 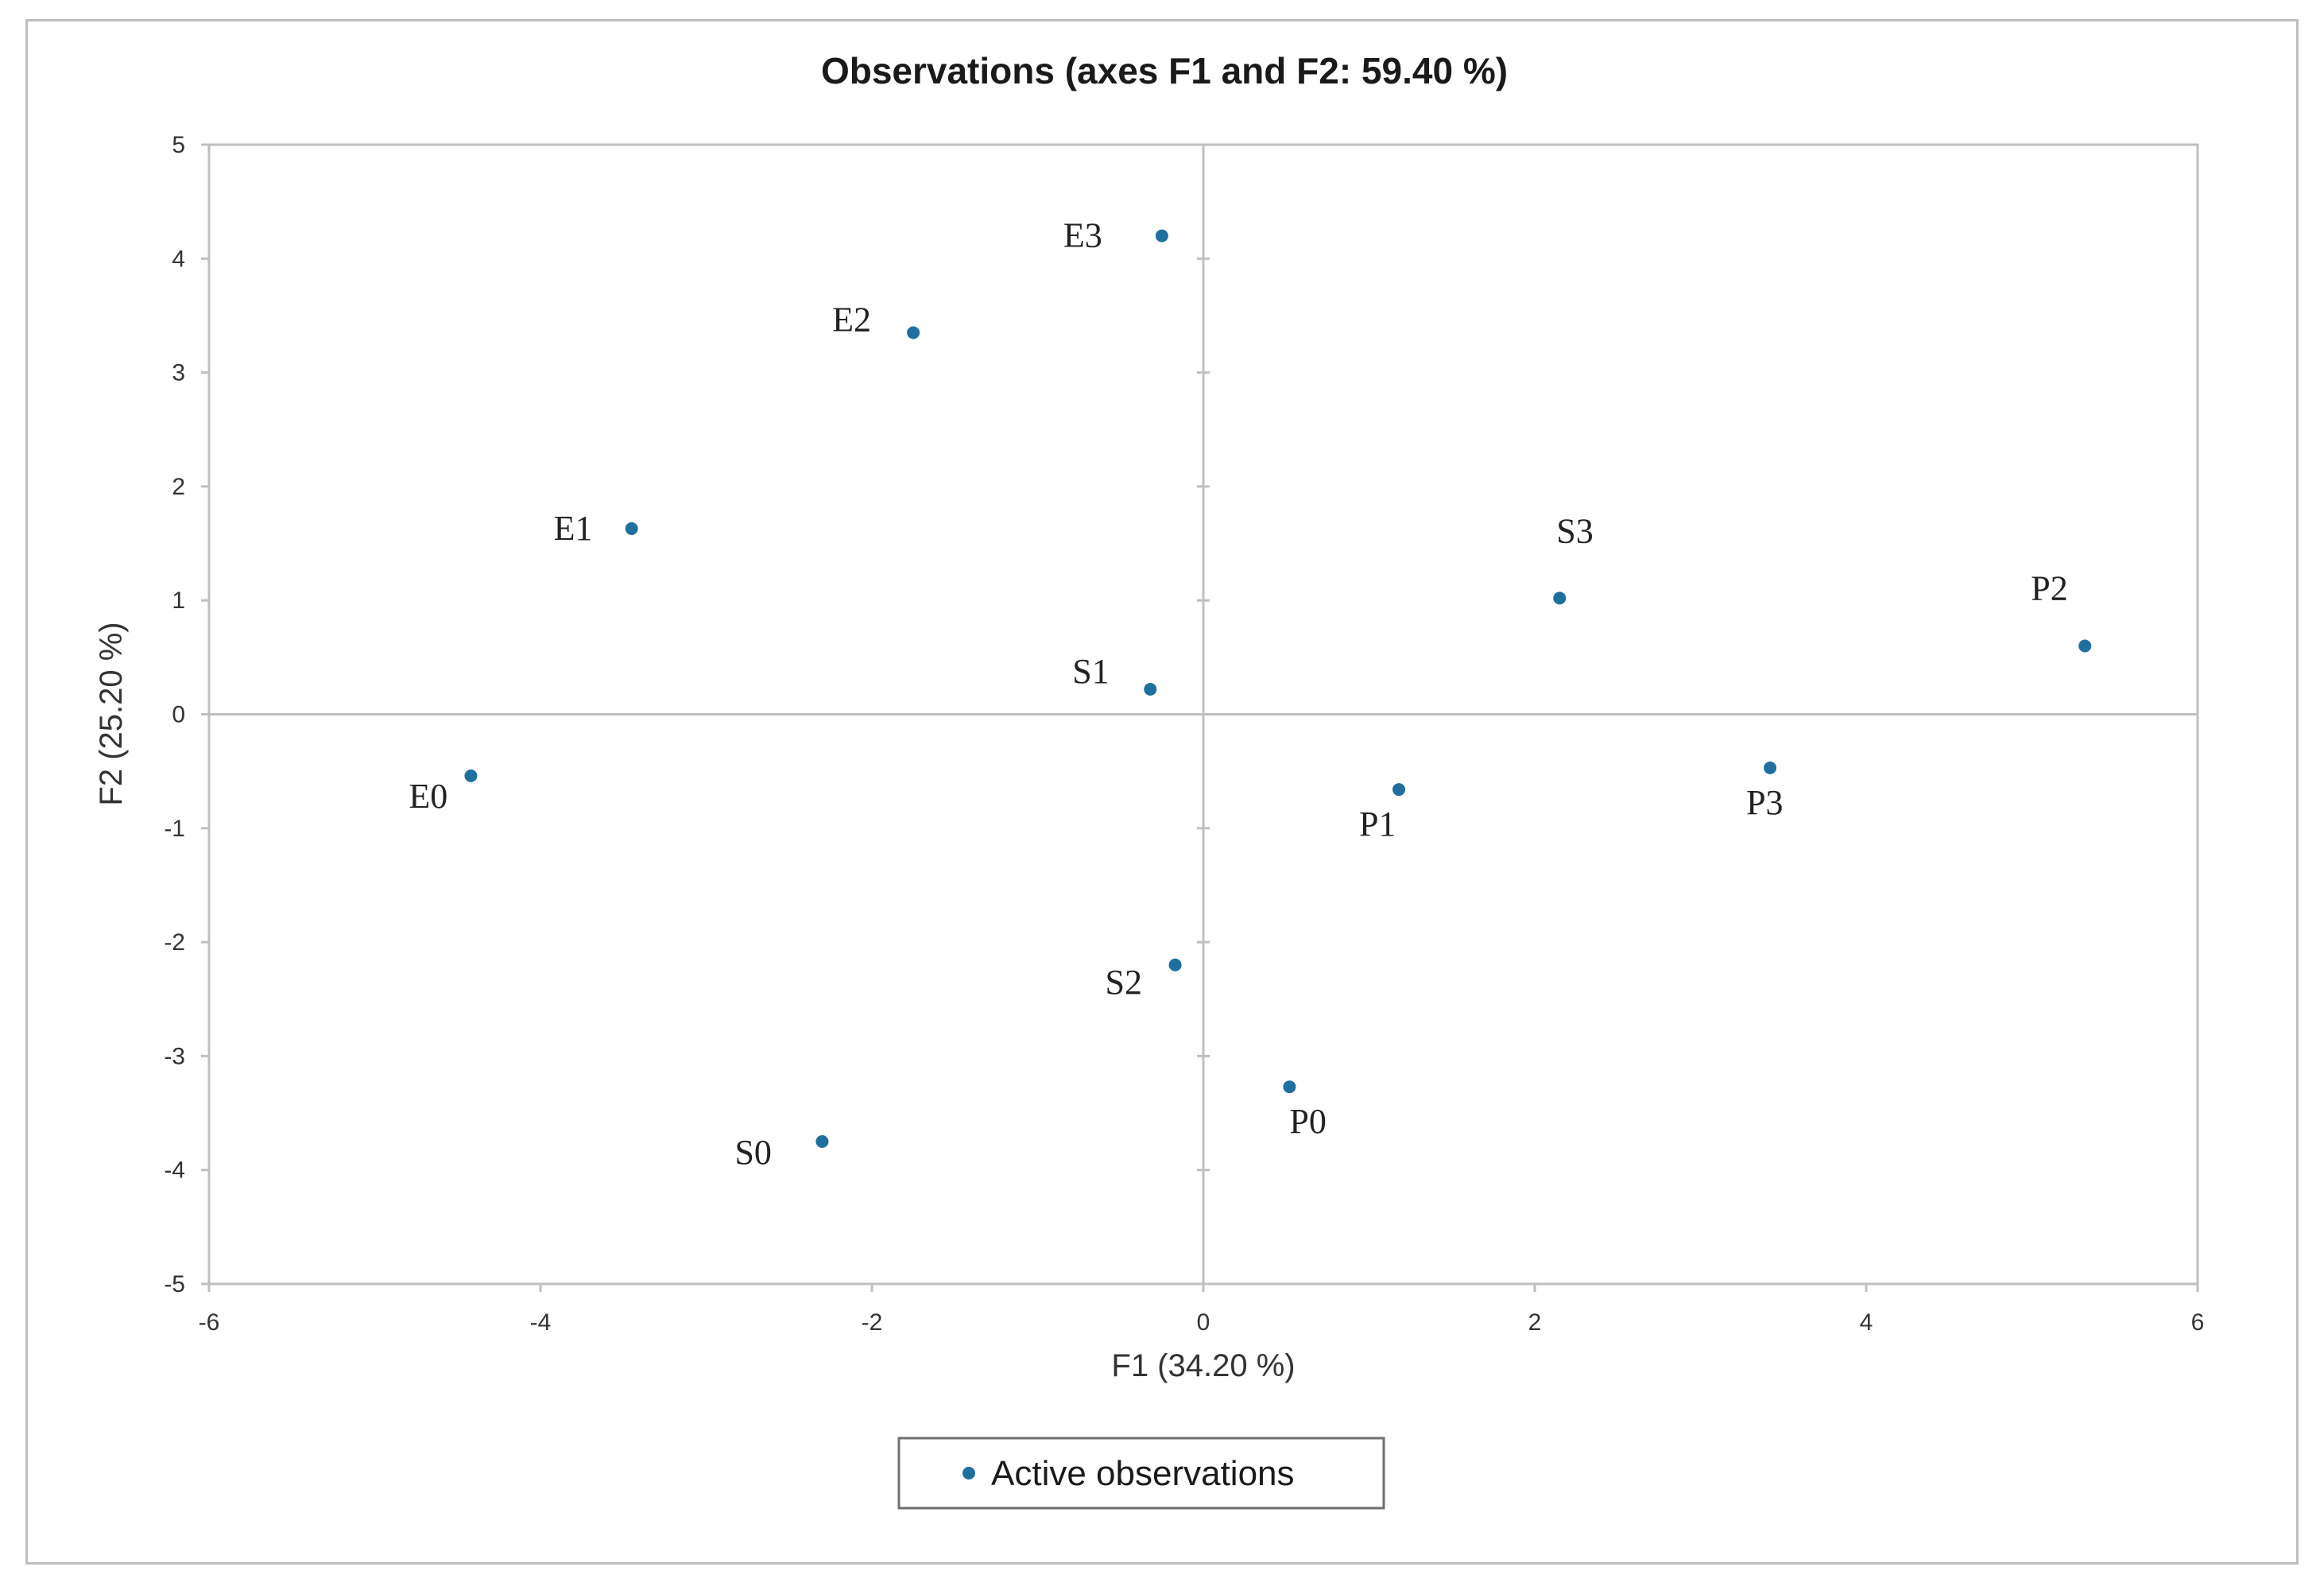 I want to click on data-point-p3, so click(x=1771, y=767).